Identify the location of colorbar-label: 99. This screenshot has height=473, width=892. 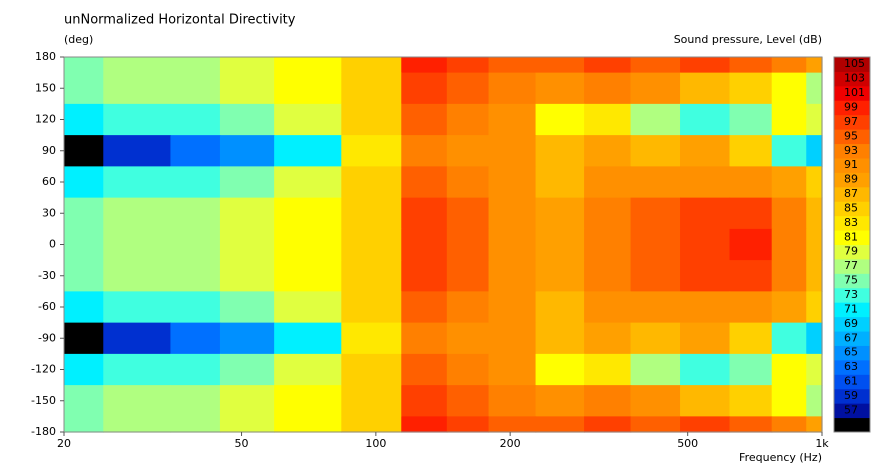
(851, 106).